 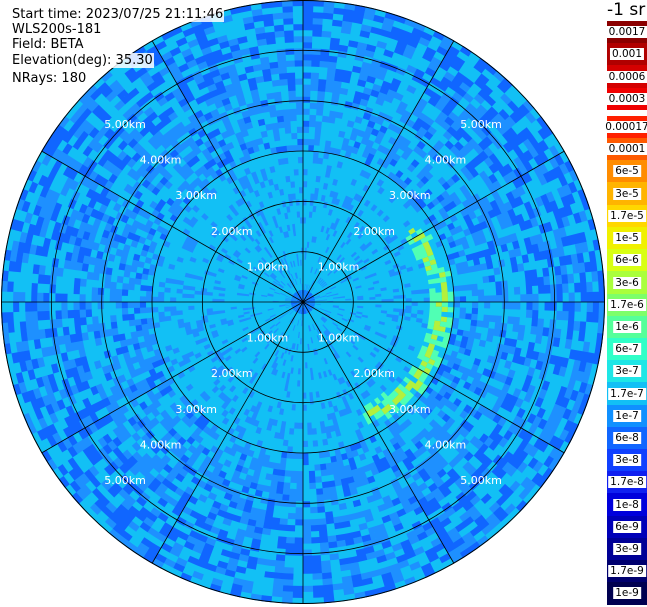 I want to click on colorbar-label: 3e-9, so click(x=627, y=549).